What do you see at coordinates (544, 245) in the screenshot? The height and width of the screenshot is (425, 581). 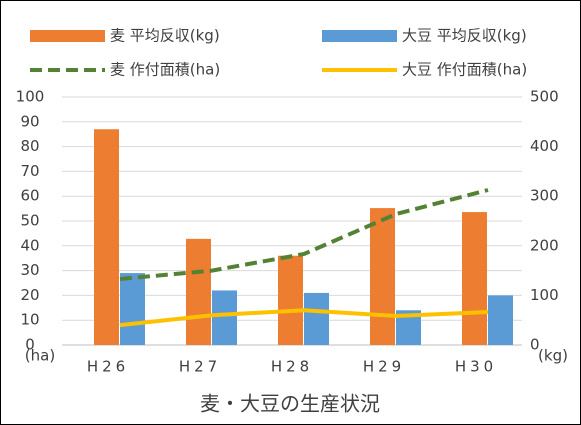 I see `y2-tick-label: 200` at bounding box center [544, 245].